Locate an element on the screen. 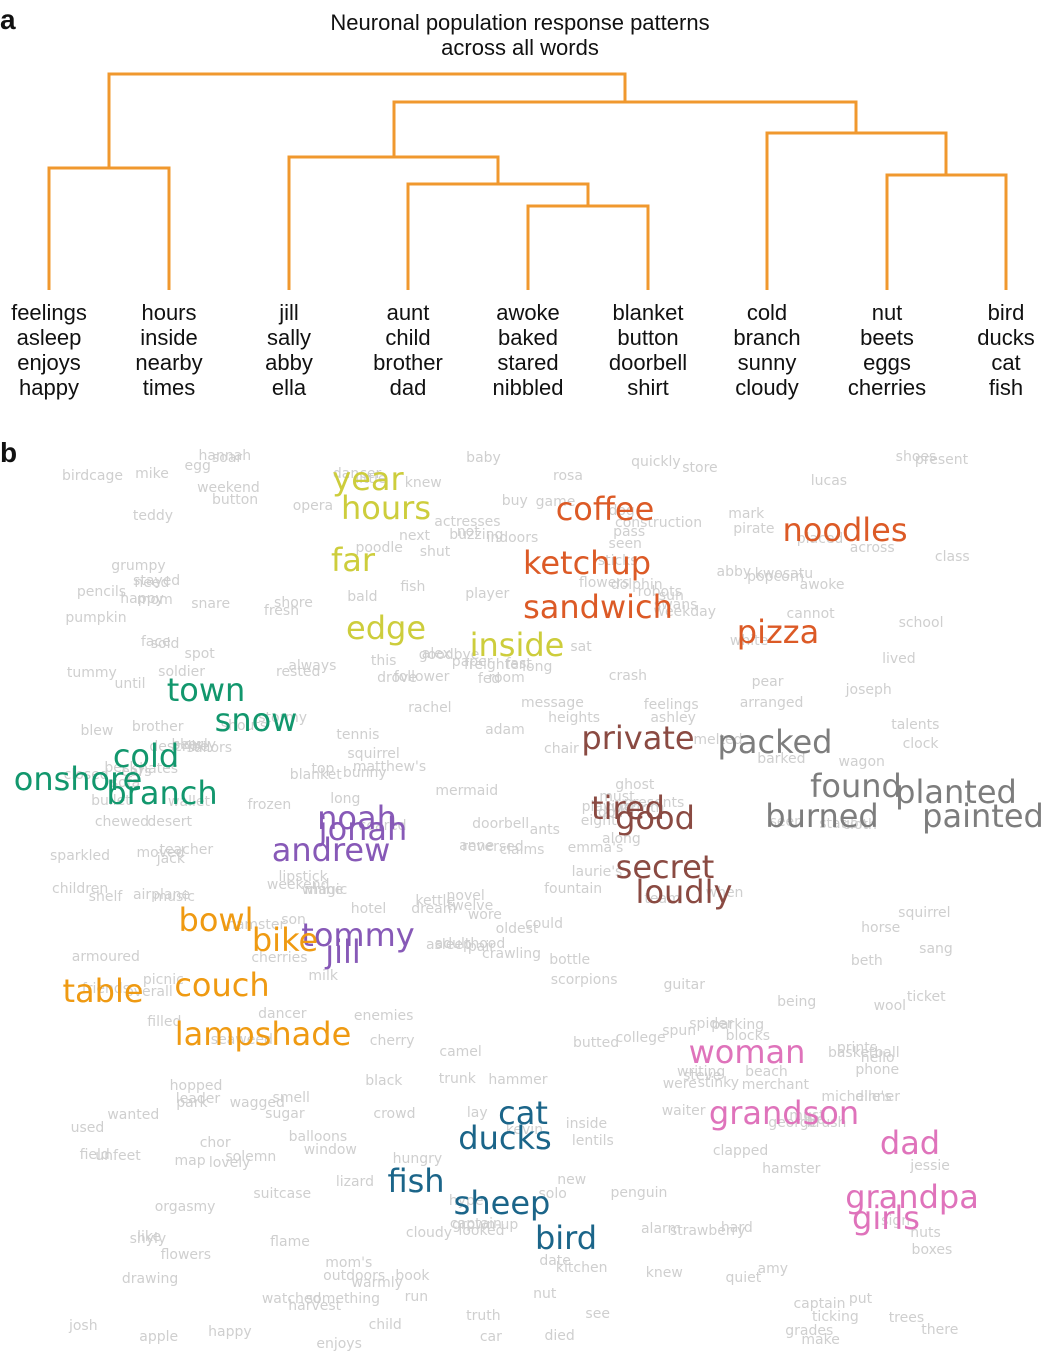  highlighted-word-blue: fish is located at coordinates (416, 1181).